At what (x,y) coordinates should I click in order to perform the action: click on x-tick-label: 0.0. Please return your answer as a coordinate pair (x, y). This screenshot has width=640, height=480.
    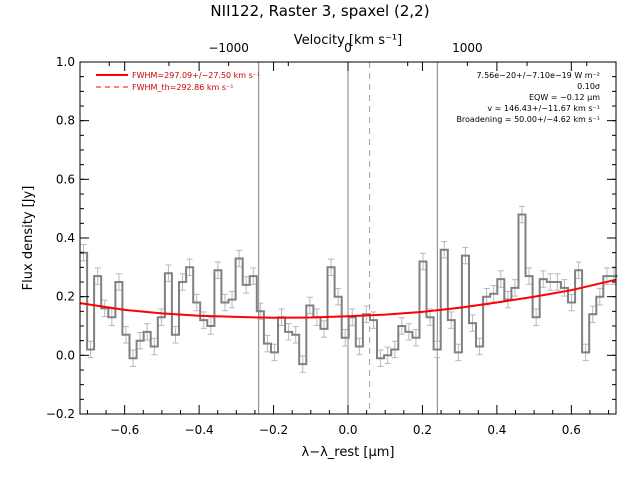
    Looking at the image, I should click on (347, 430).